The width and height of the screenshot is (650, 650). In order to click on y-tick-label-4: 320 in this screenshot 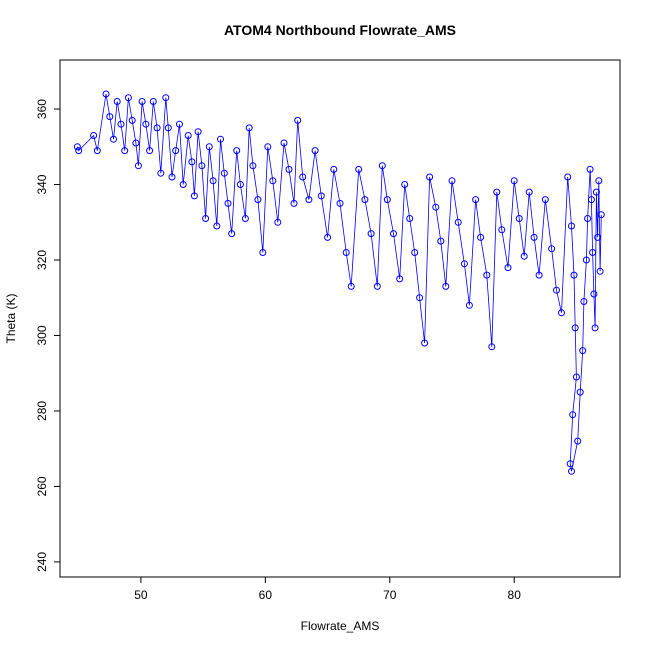, I will do `click(42, 260)`.